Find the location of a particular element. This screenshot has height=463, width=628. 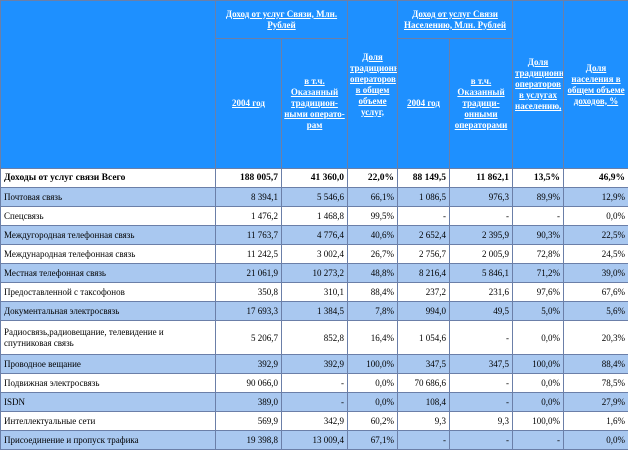

cell-population-traditional: 347,5 is located at coordinates (481, 364).